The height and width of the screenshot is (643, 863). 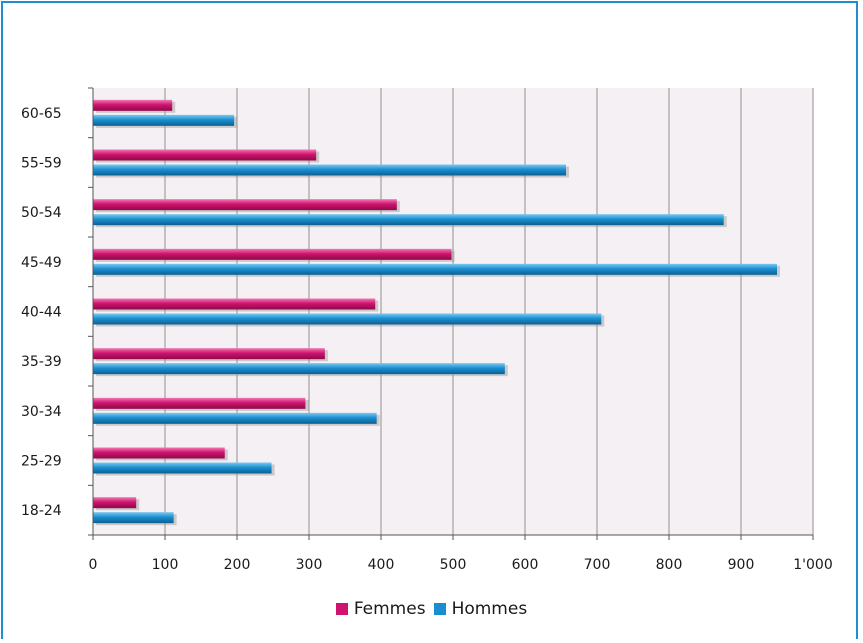 I want to click on y-tick-label: 50-54, so click(x=41, y=213).